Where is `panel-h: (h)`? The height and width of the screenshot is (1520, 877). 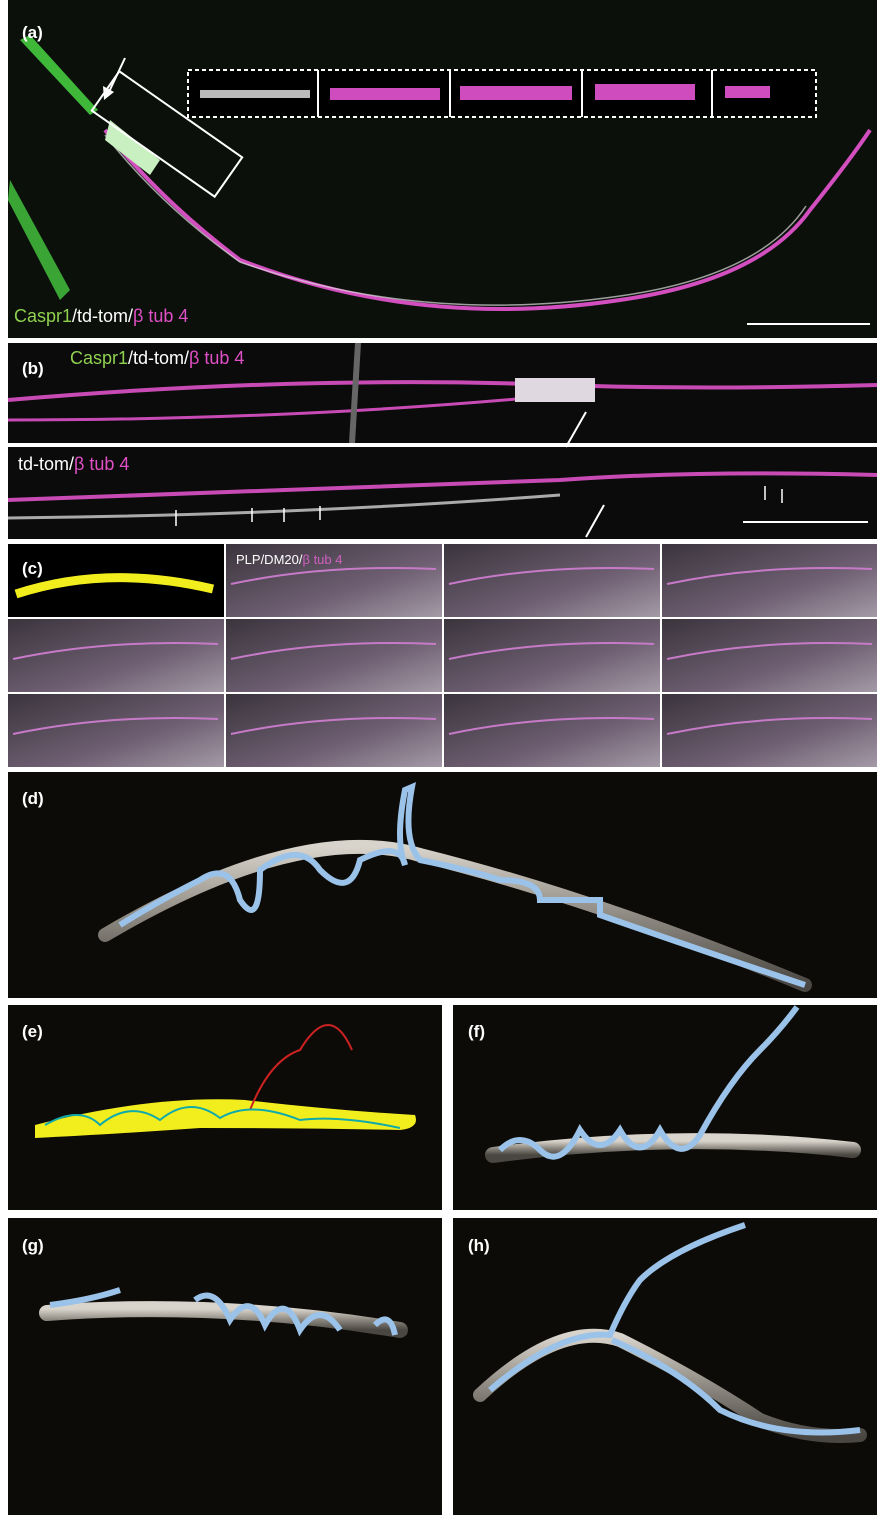
panel-h: (h) is located at coordinates (665, 1366).